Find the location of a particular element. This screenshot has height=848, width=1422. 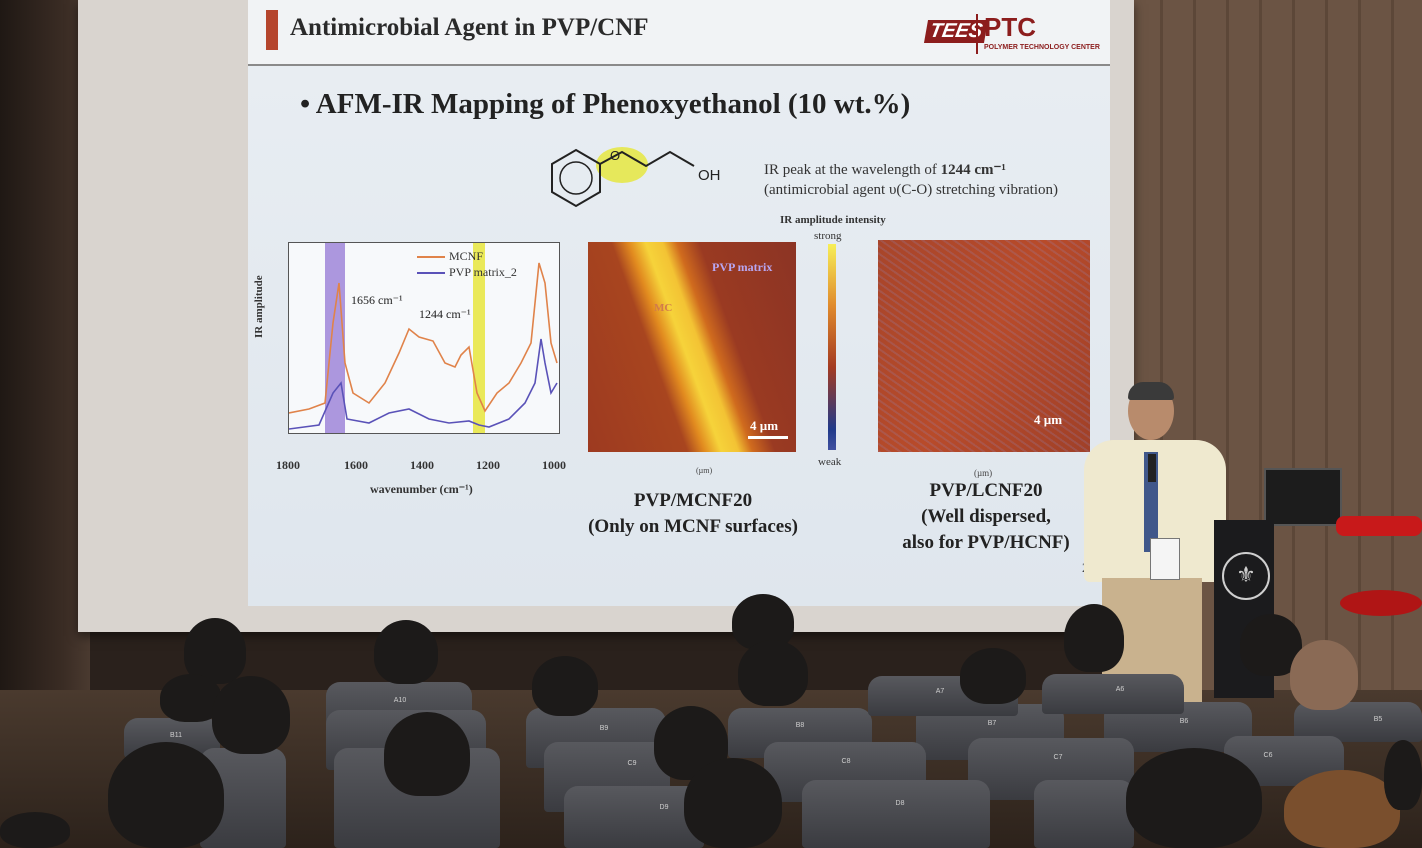

colorbar-weak-label: weak is located at coordinates (830, 462).